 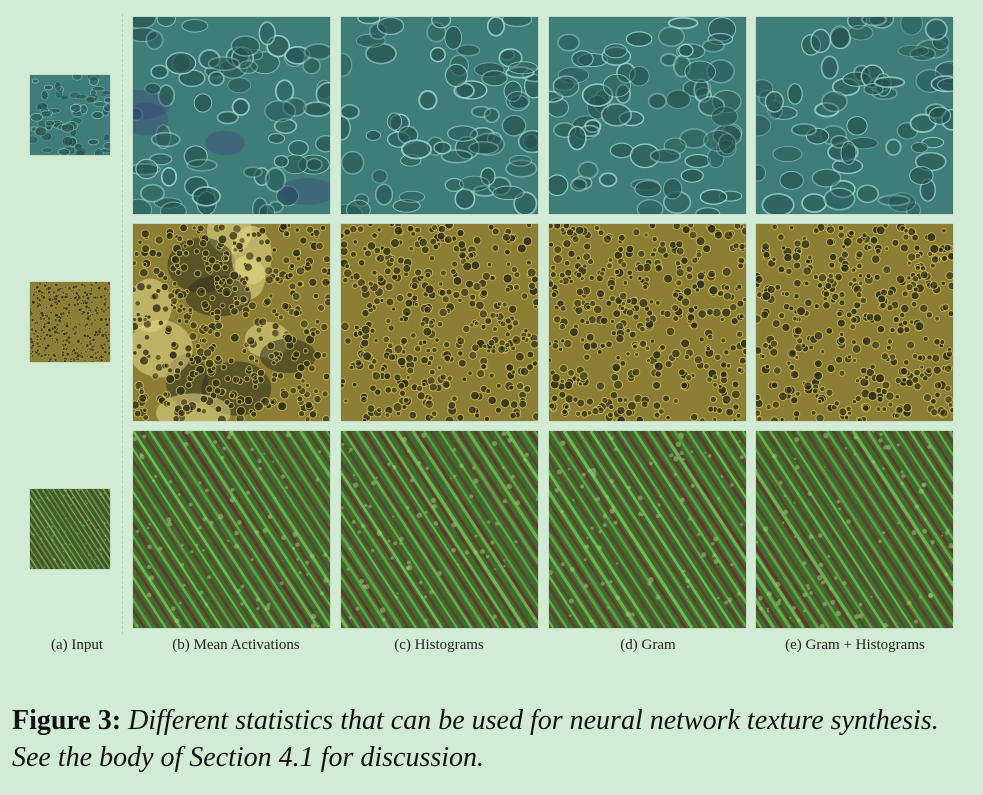 I want to click on texture-tile-green-red-diagonal-c, so click(x=439, y=529).